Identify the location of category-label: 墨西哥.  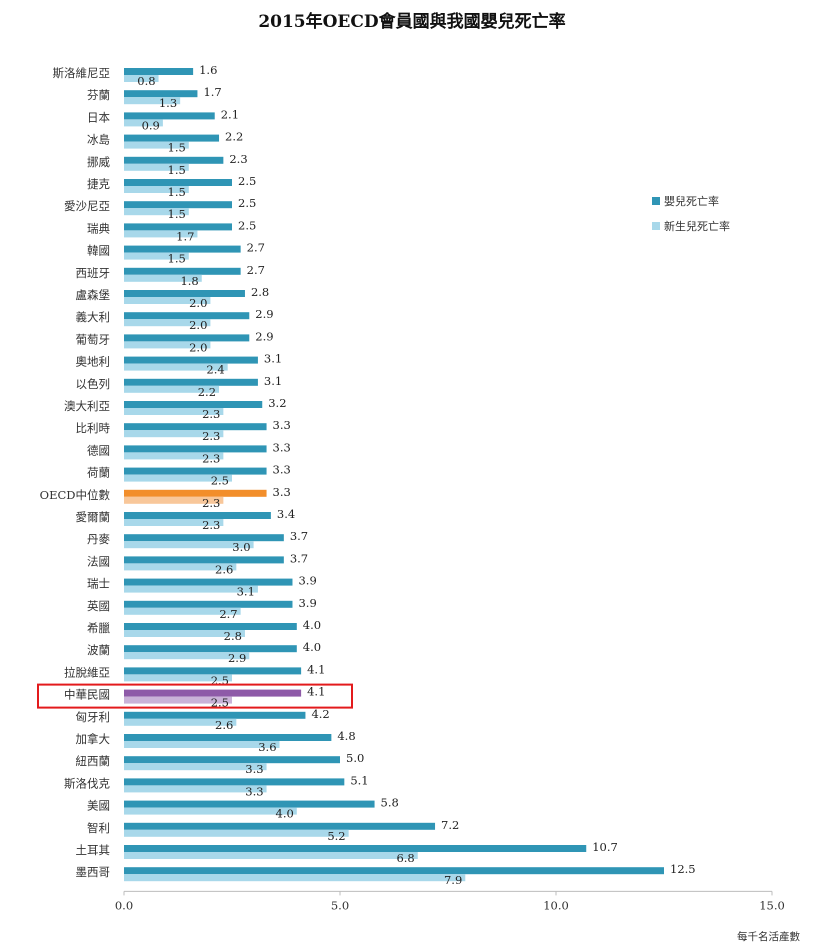
(93, 872).